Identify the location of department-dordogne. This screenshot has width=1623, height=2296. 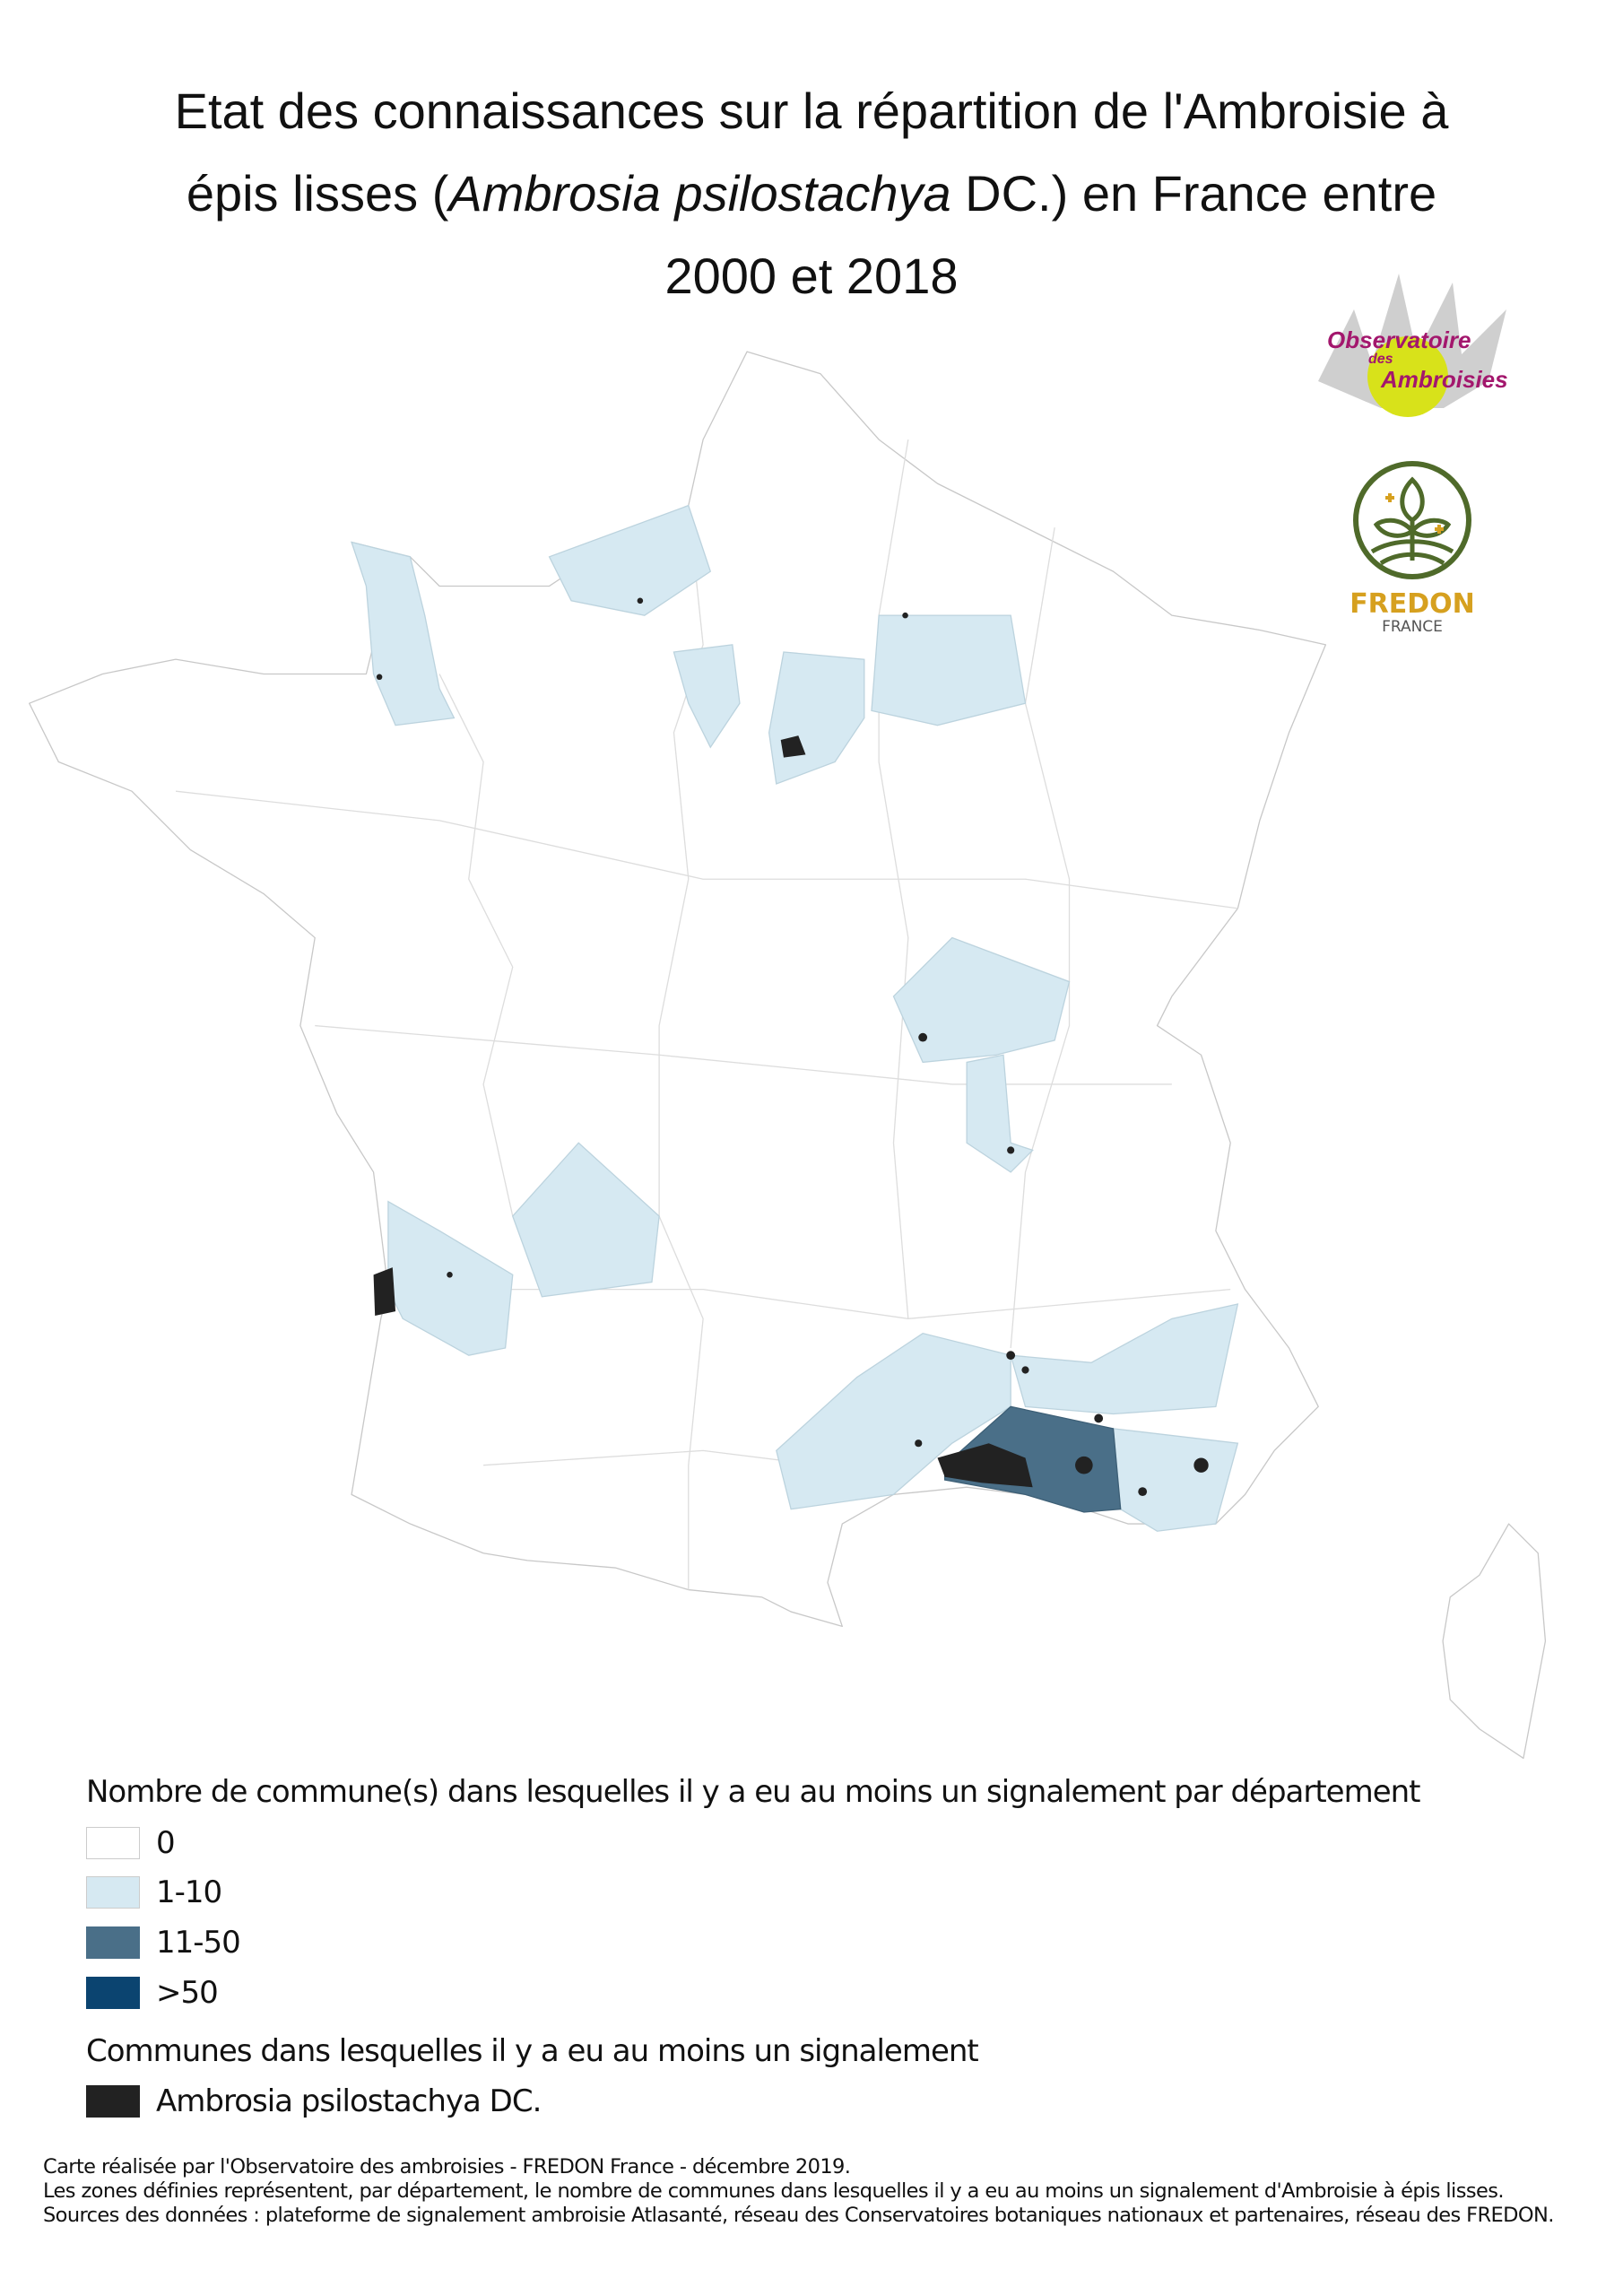
(586, 1220).